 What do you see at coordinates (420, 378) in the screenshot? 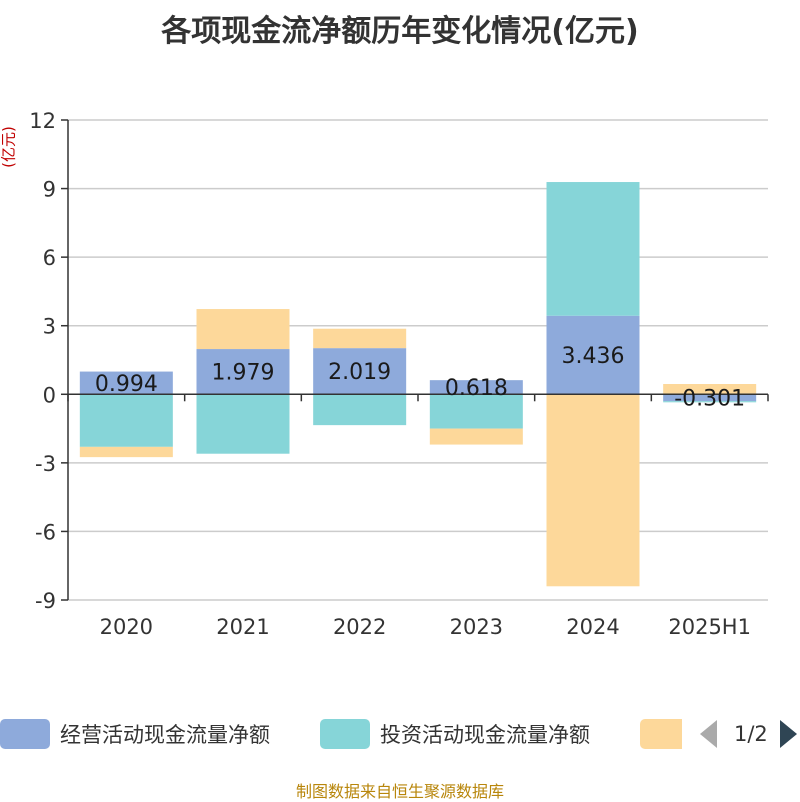
I see `data-labels: 0.994 1.979 2.019 0.618 3.436 -0.301` at bounding box center [420, 378].